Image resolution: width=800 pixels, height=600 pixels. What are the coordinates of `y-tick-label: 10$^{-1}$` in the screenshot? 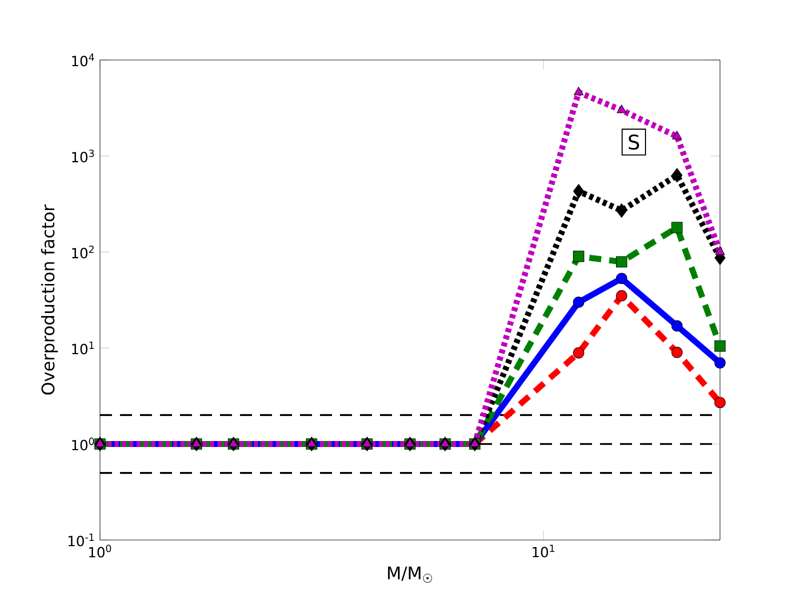 It's located at (81, 540).